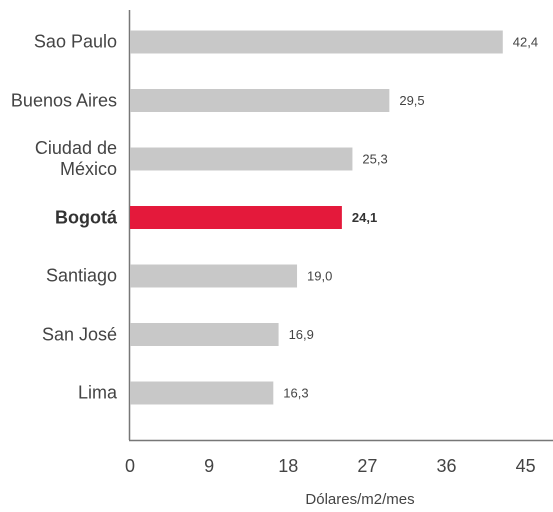  What do you see at coordinates (526, 466) in the screenshot?
I see `x-tick-label: 45` at bounding box center [526, 466].